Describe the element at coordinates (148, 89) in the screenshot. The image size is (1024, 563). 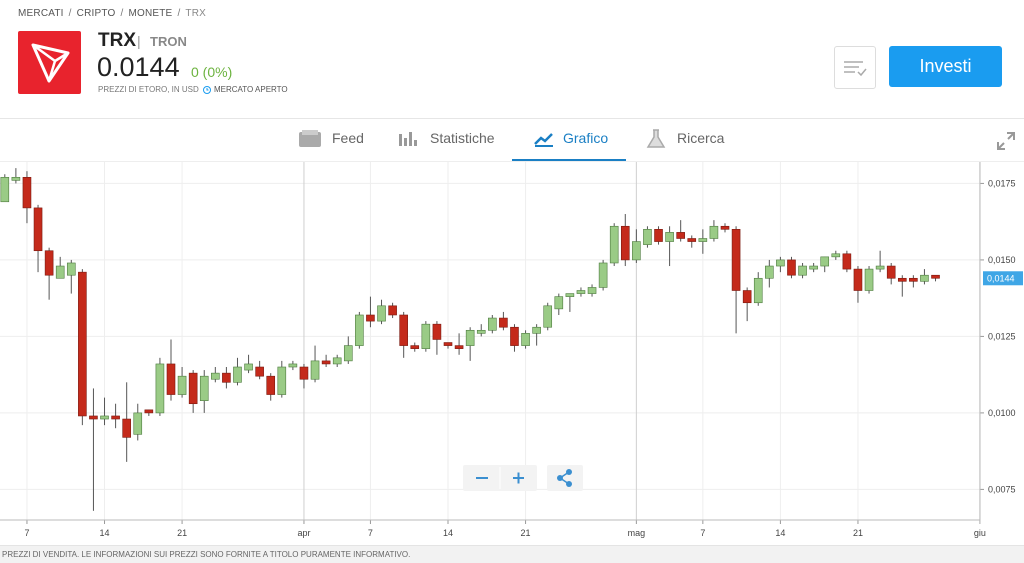
I see `price-note: PREZZI DI ETORO, IN USD` at that location.